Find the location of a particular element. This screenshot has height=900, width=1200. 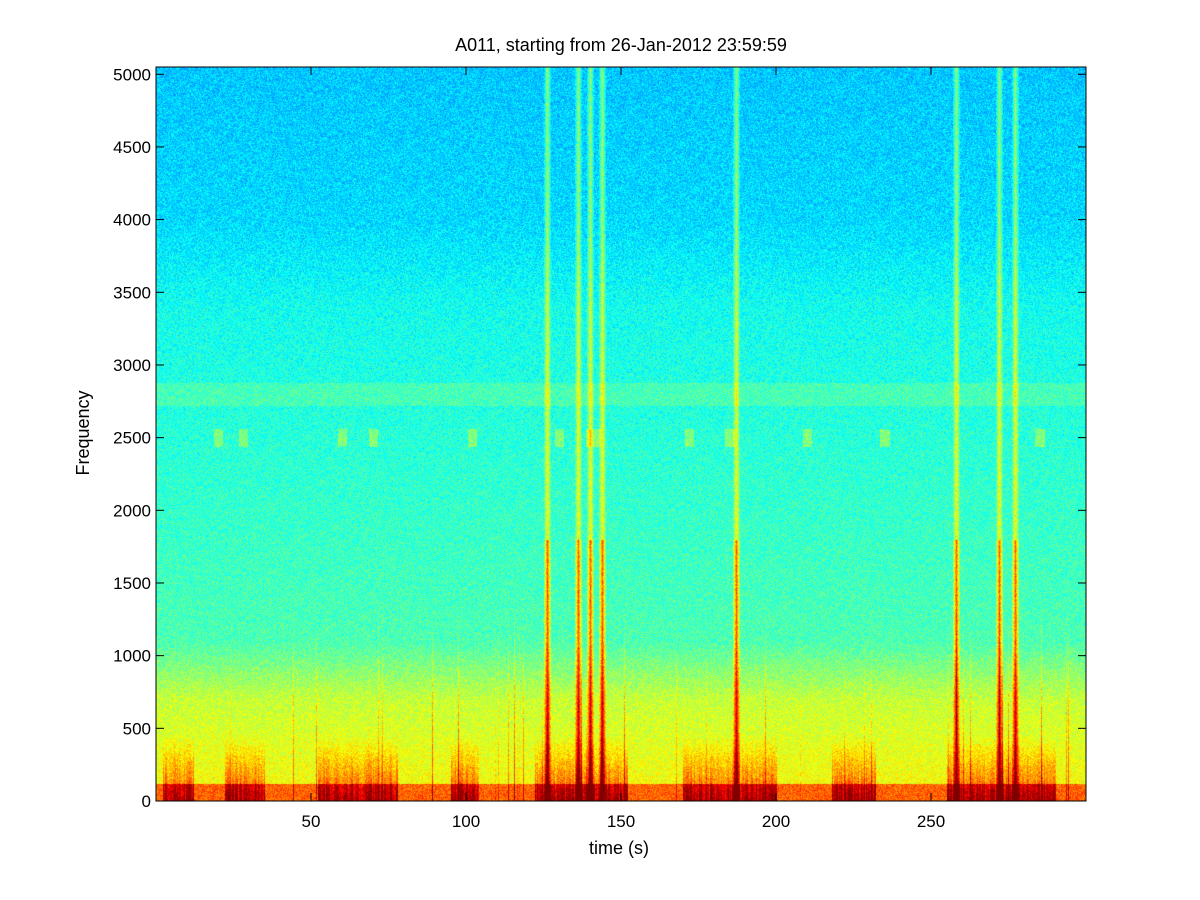

y-tick-label: 3500 is located at coordinates (132, 292).